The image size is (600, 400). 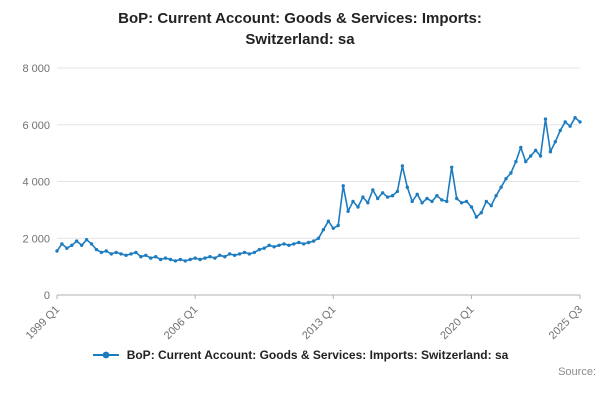 I want to click on y-axis-tick-label: 0, so click(x=47, y=296).